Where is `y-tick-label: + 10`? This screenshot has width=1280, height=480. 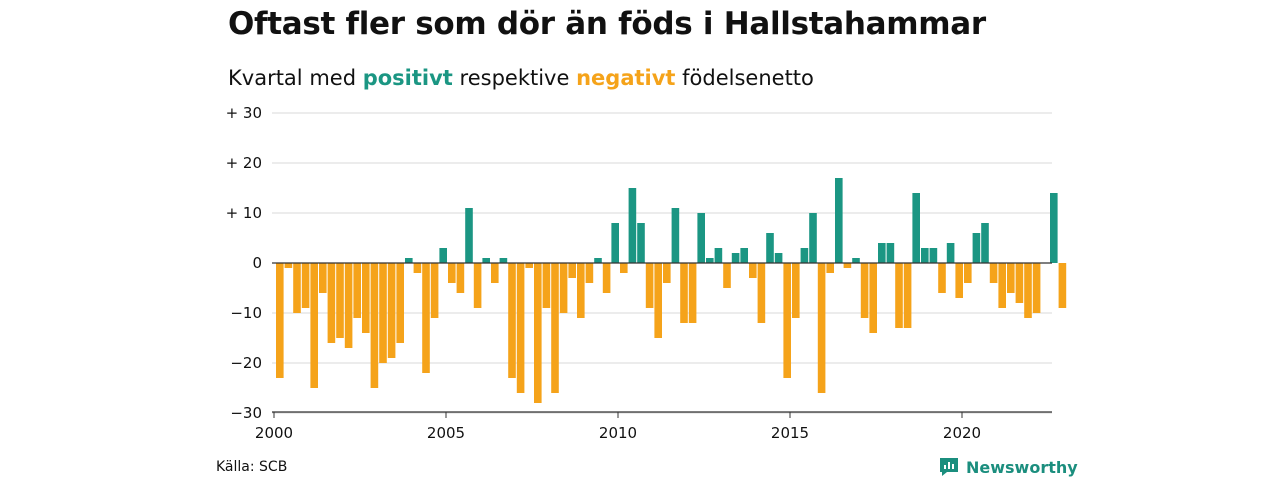 y-tick-label: + 10 is located at coordinates (244, 213).